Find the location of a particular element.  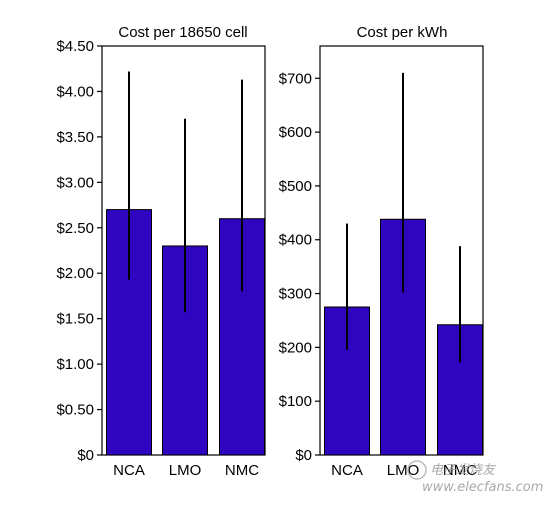

watermark-logo-icon is located at coordinates (417, 470).